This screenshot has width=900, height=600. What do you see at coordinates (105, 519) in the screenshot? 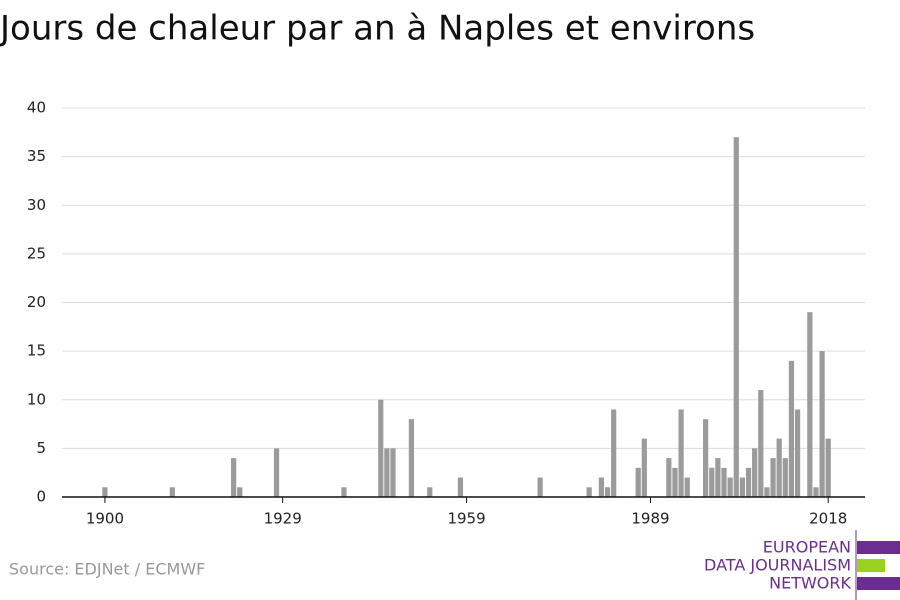
I see `x-tick-label: 1900` at bounding box center [105, 519].